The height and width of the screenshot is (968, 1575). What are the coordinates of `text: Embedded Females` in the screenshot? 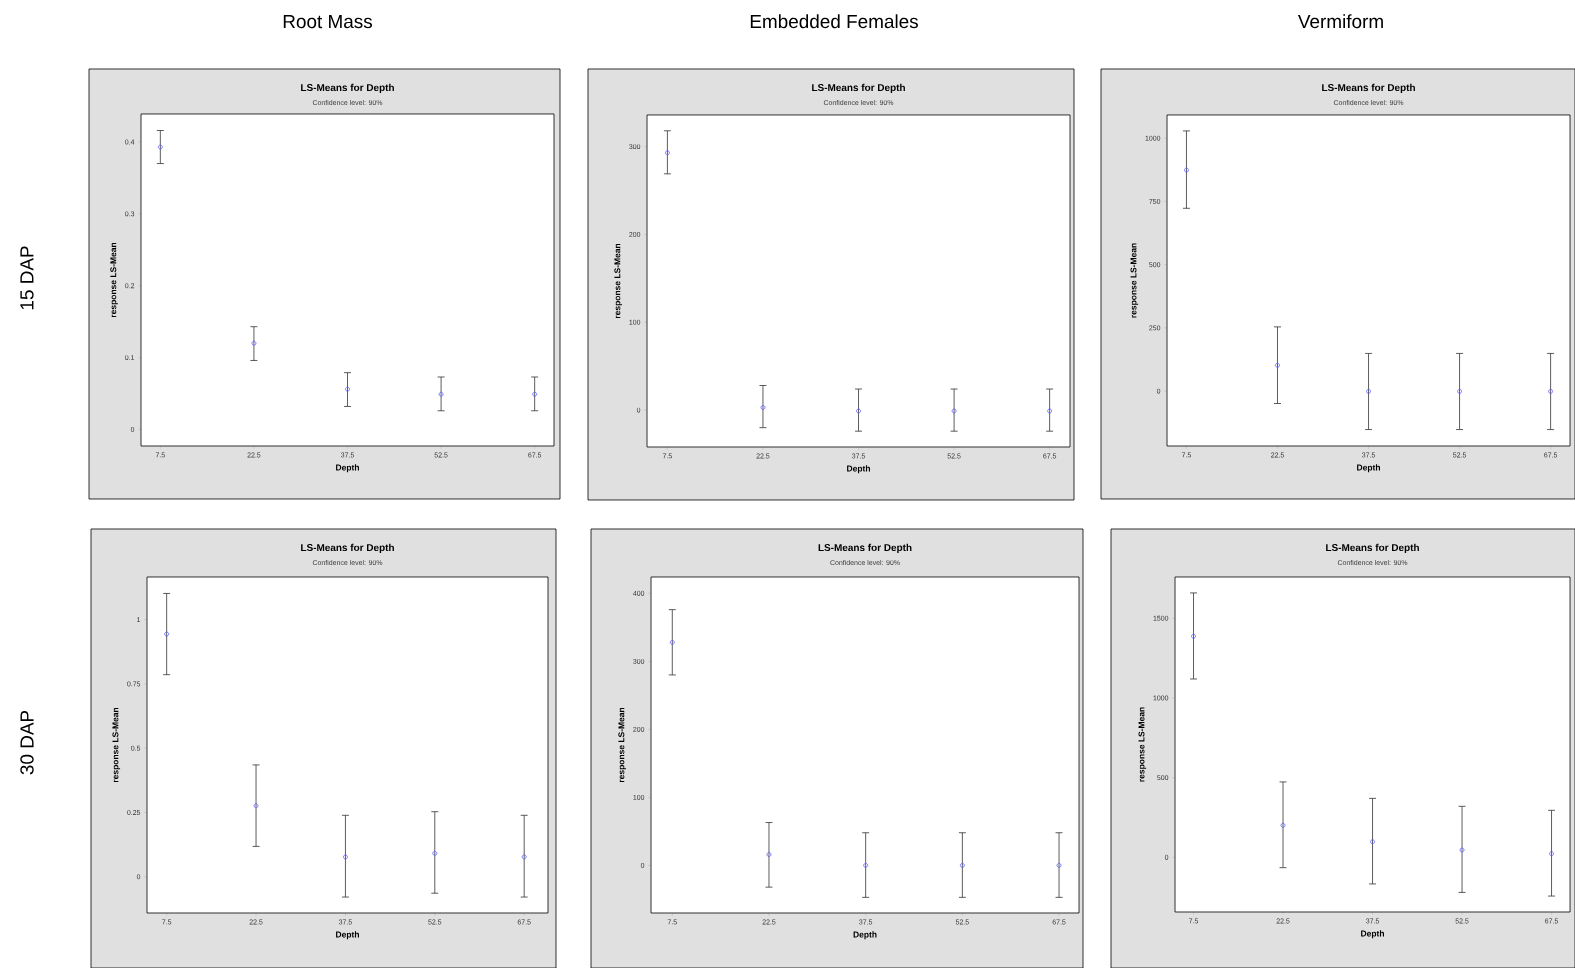 It's located at (834, 21).